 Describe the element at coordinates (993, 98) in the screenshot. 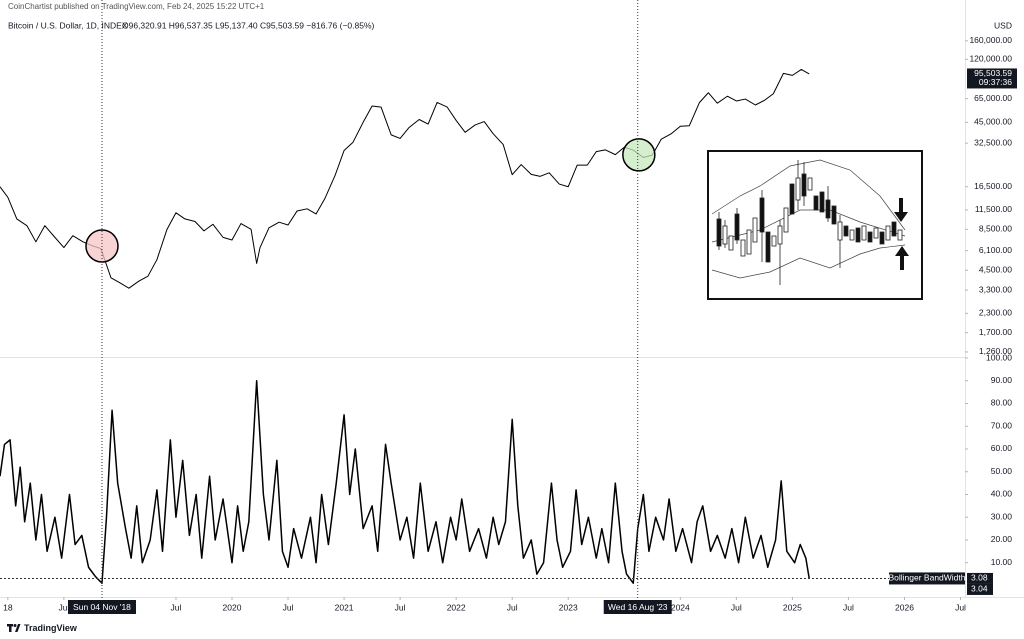

I see `y-tick-label: 65,000.00` at that location.